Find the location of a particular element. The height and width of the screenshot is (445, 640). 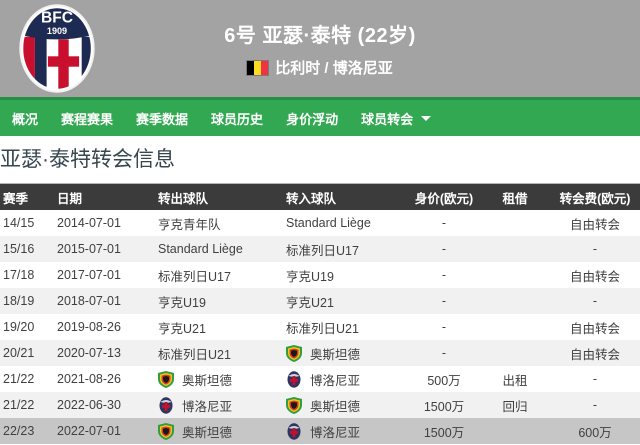

nav-item-2: 赛季数据 is located at coordinates (162, 118).